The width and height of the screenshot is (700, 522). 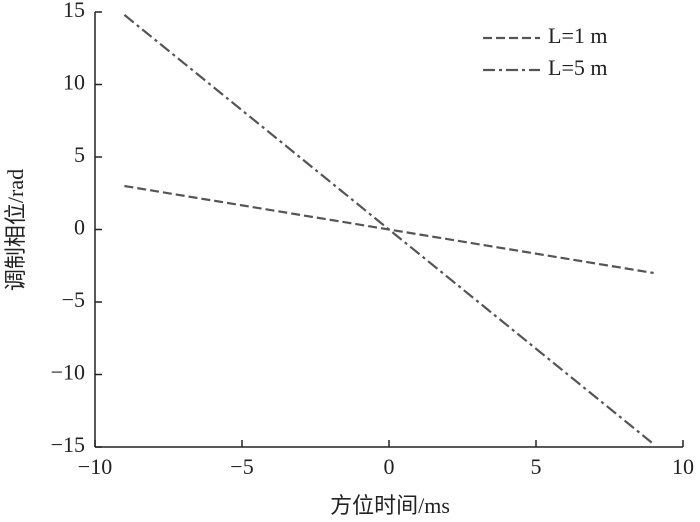 I want to click on y-tick-label: −15, so click(x=68, y=444).